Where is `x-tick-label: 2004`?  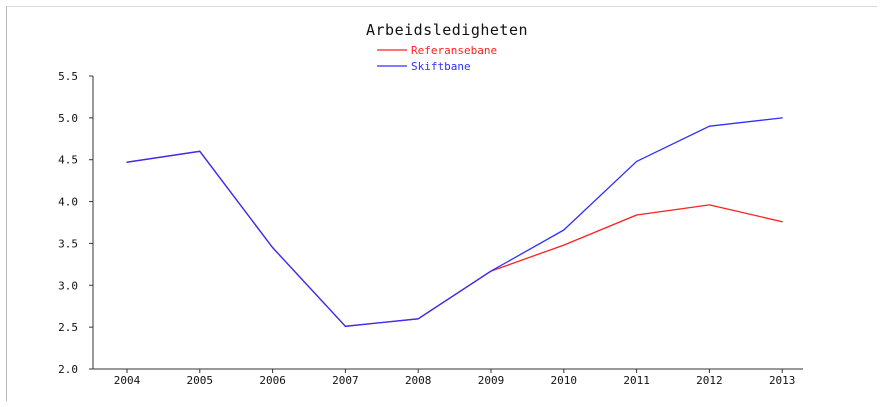 x-tick-label: 2004 is located at coordinates (127, 380).